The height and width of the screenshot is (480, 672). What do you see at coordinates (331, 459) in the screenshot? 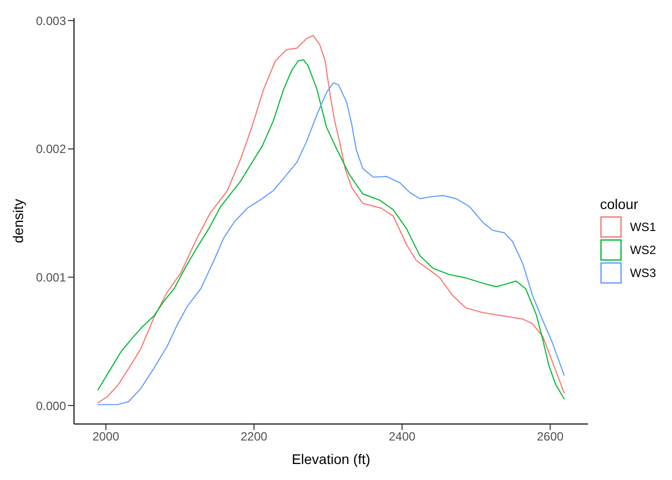
I see `x-axis-title: Elevation (ft)` at bounding box center [331, 459].